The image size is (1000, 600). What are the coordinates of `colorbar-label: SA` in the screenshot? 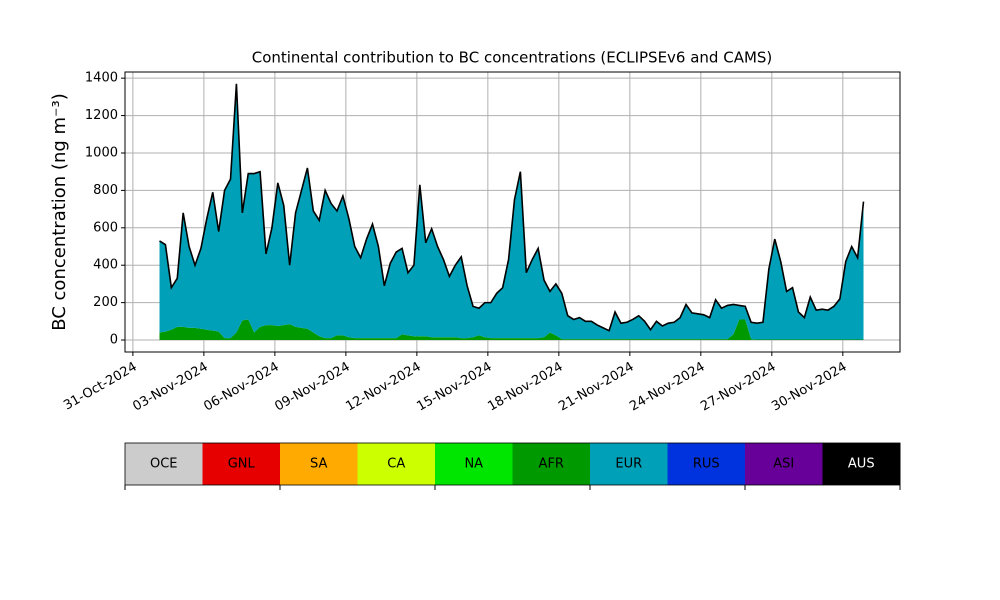 It's located at (318, 464).